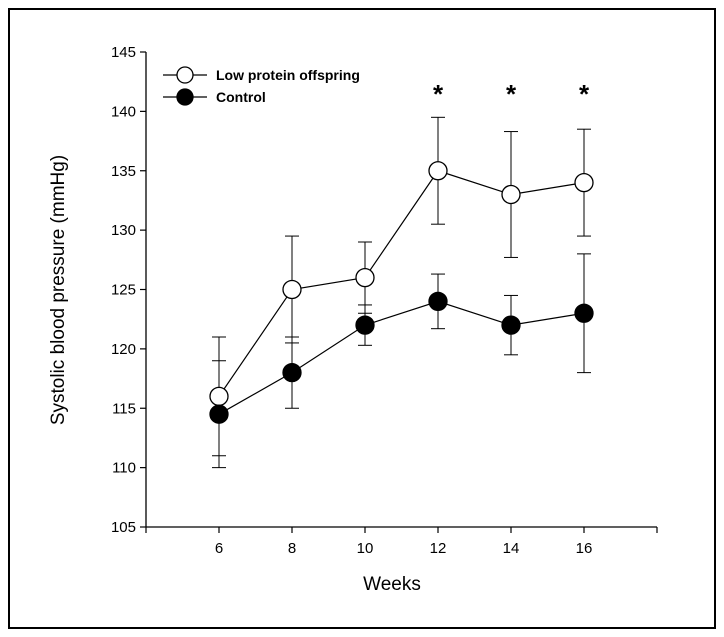 The width and height of the screenshot is (724, 637). What do you see at coordinates (123, 111) in the screenshot?
I see `y-tick-label: 140` at bounding box center [123, 111].